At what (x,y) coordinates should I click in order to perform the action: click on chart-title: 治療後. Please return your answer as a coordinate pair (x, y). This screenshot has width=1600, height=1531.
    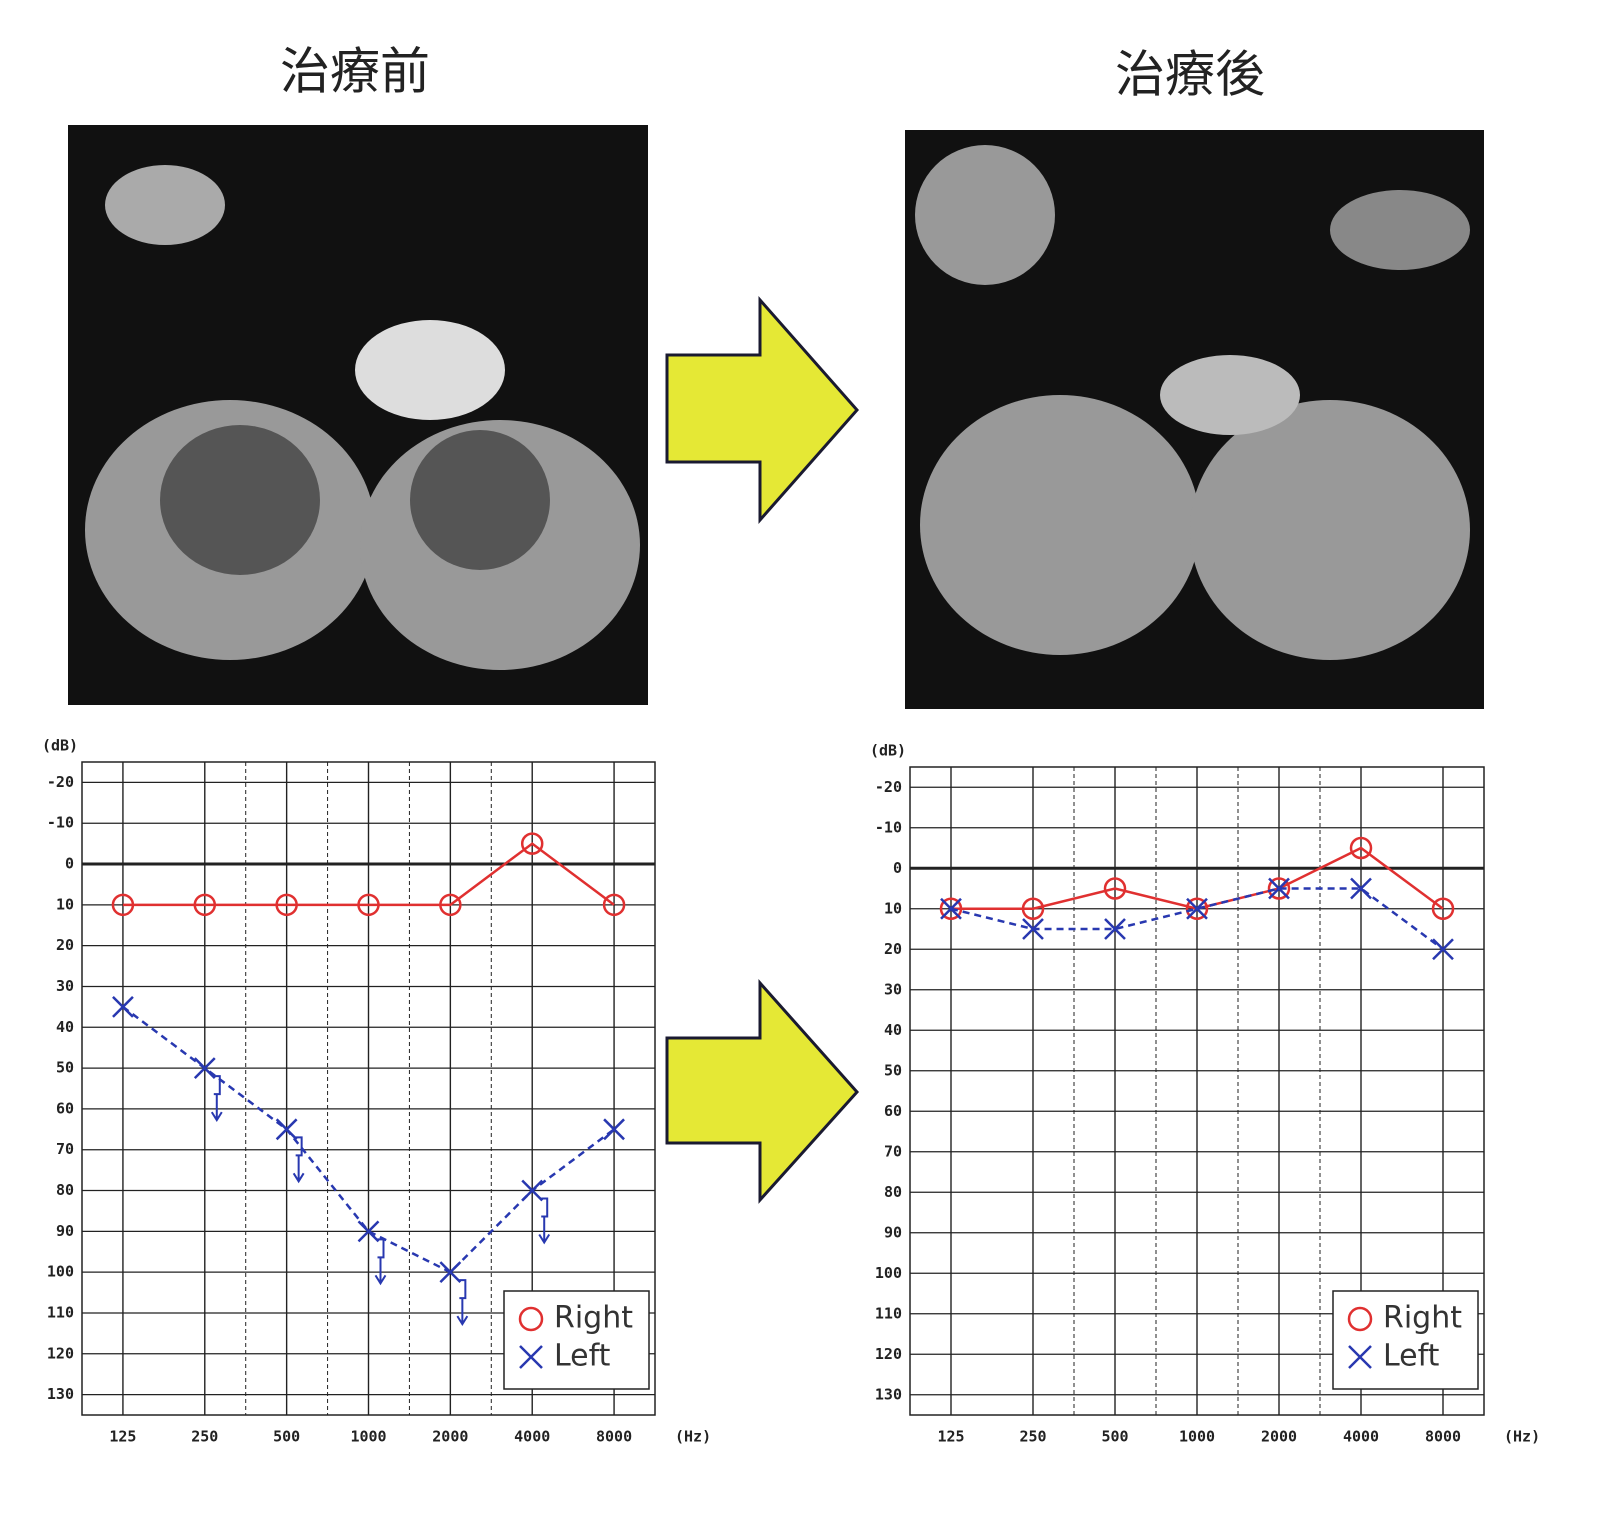
    Looking at the image, I should click on (1190, 75).